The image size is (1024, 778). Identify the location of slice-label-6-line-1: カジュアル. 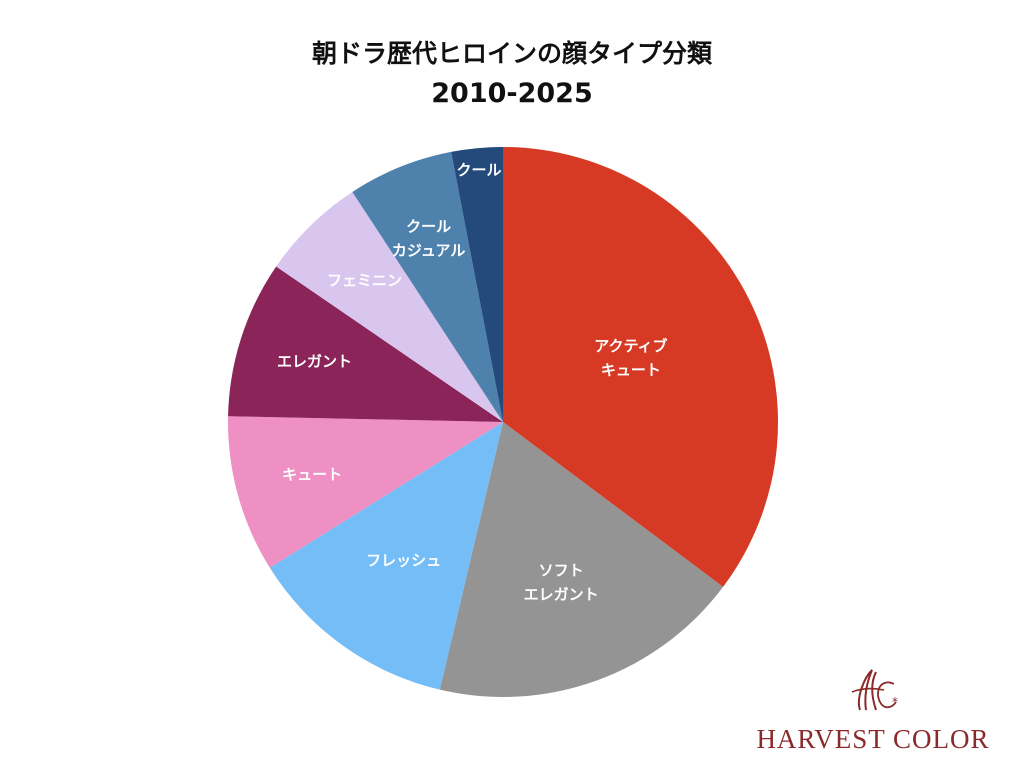
(429, 250).